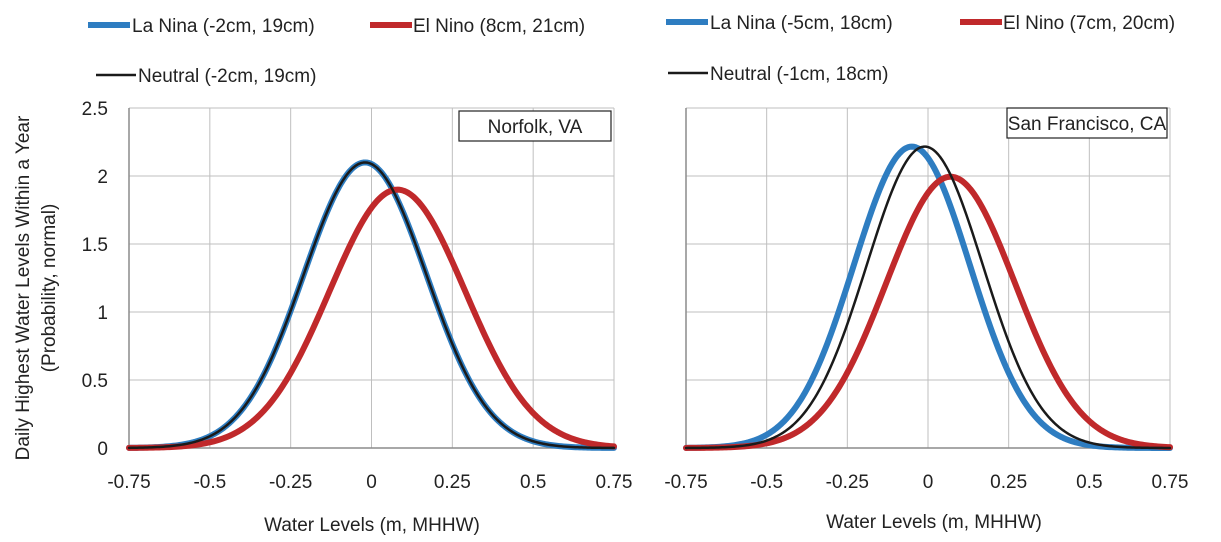 Image resolution: width=1221 pixels, height=542 pixels. I want to click on y-tick-label-2: 1, so click(102, 313).